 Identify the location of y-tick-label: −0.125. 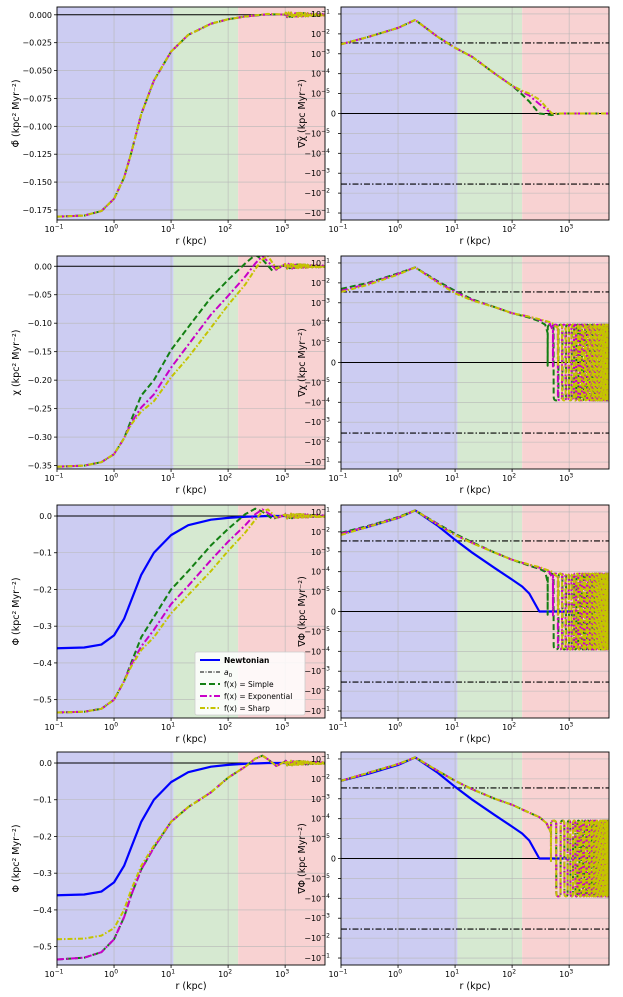
(37, 154).